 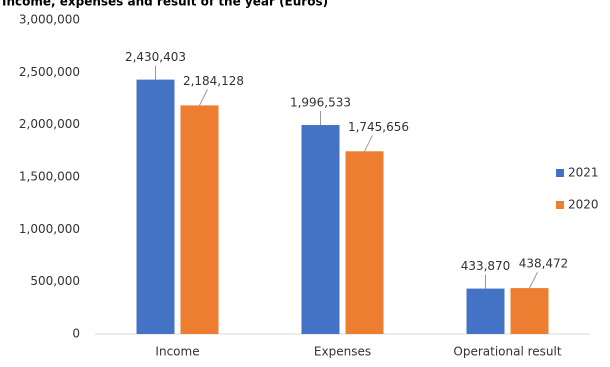 What do you see at coordinates (507, 352) in the screenshot?
I see `x-tick-label: Operational result` at bounding box center [507, 352].